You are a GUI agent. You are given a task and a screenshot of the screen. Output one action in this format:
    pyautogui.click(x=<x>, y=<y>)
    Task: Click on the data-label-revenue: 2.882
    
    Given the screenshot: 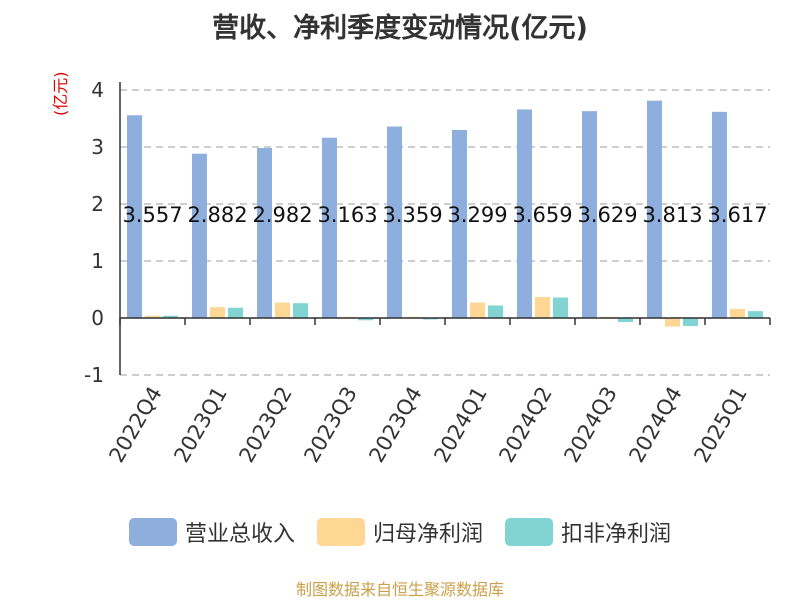 What is the action you would take?
    pyautogui.click(x=217, y=215)
    